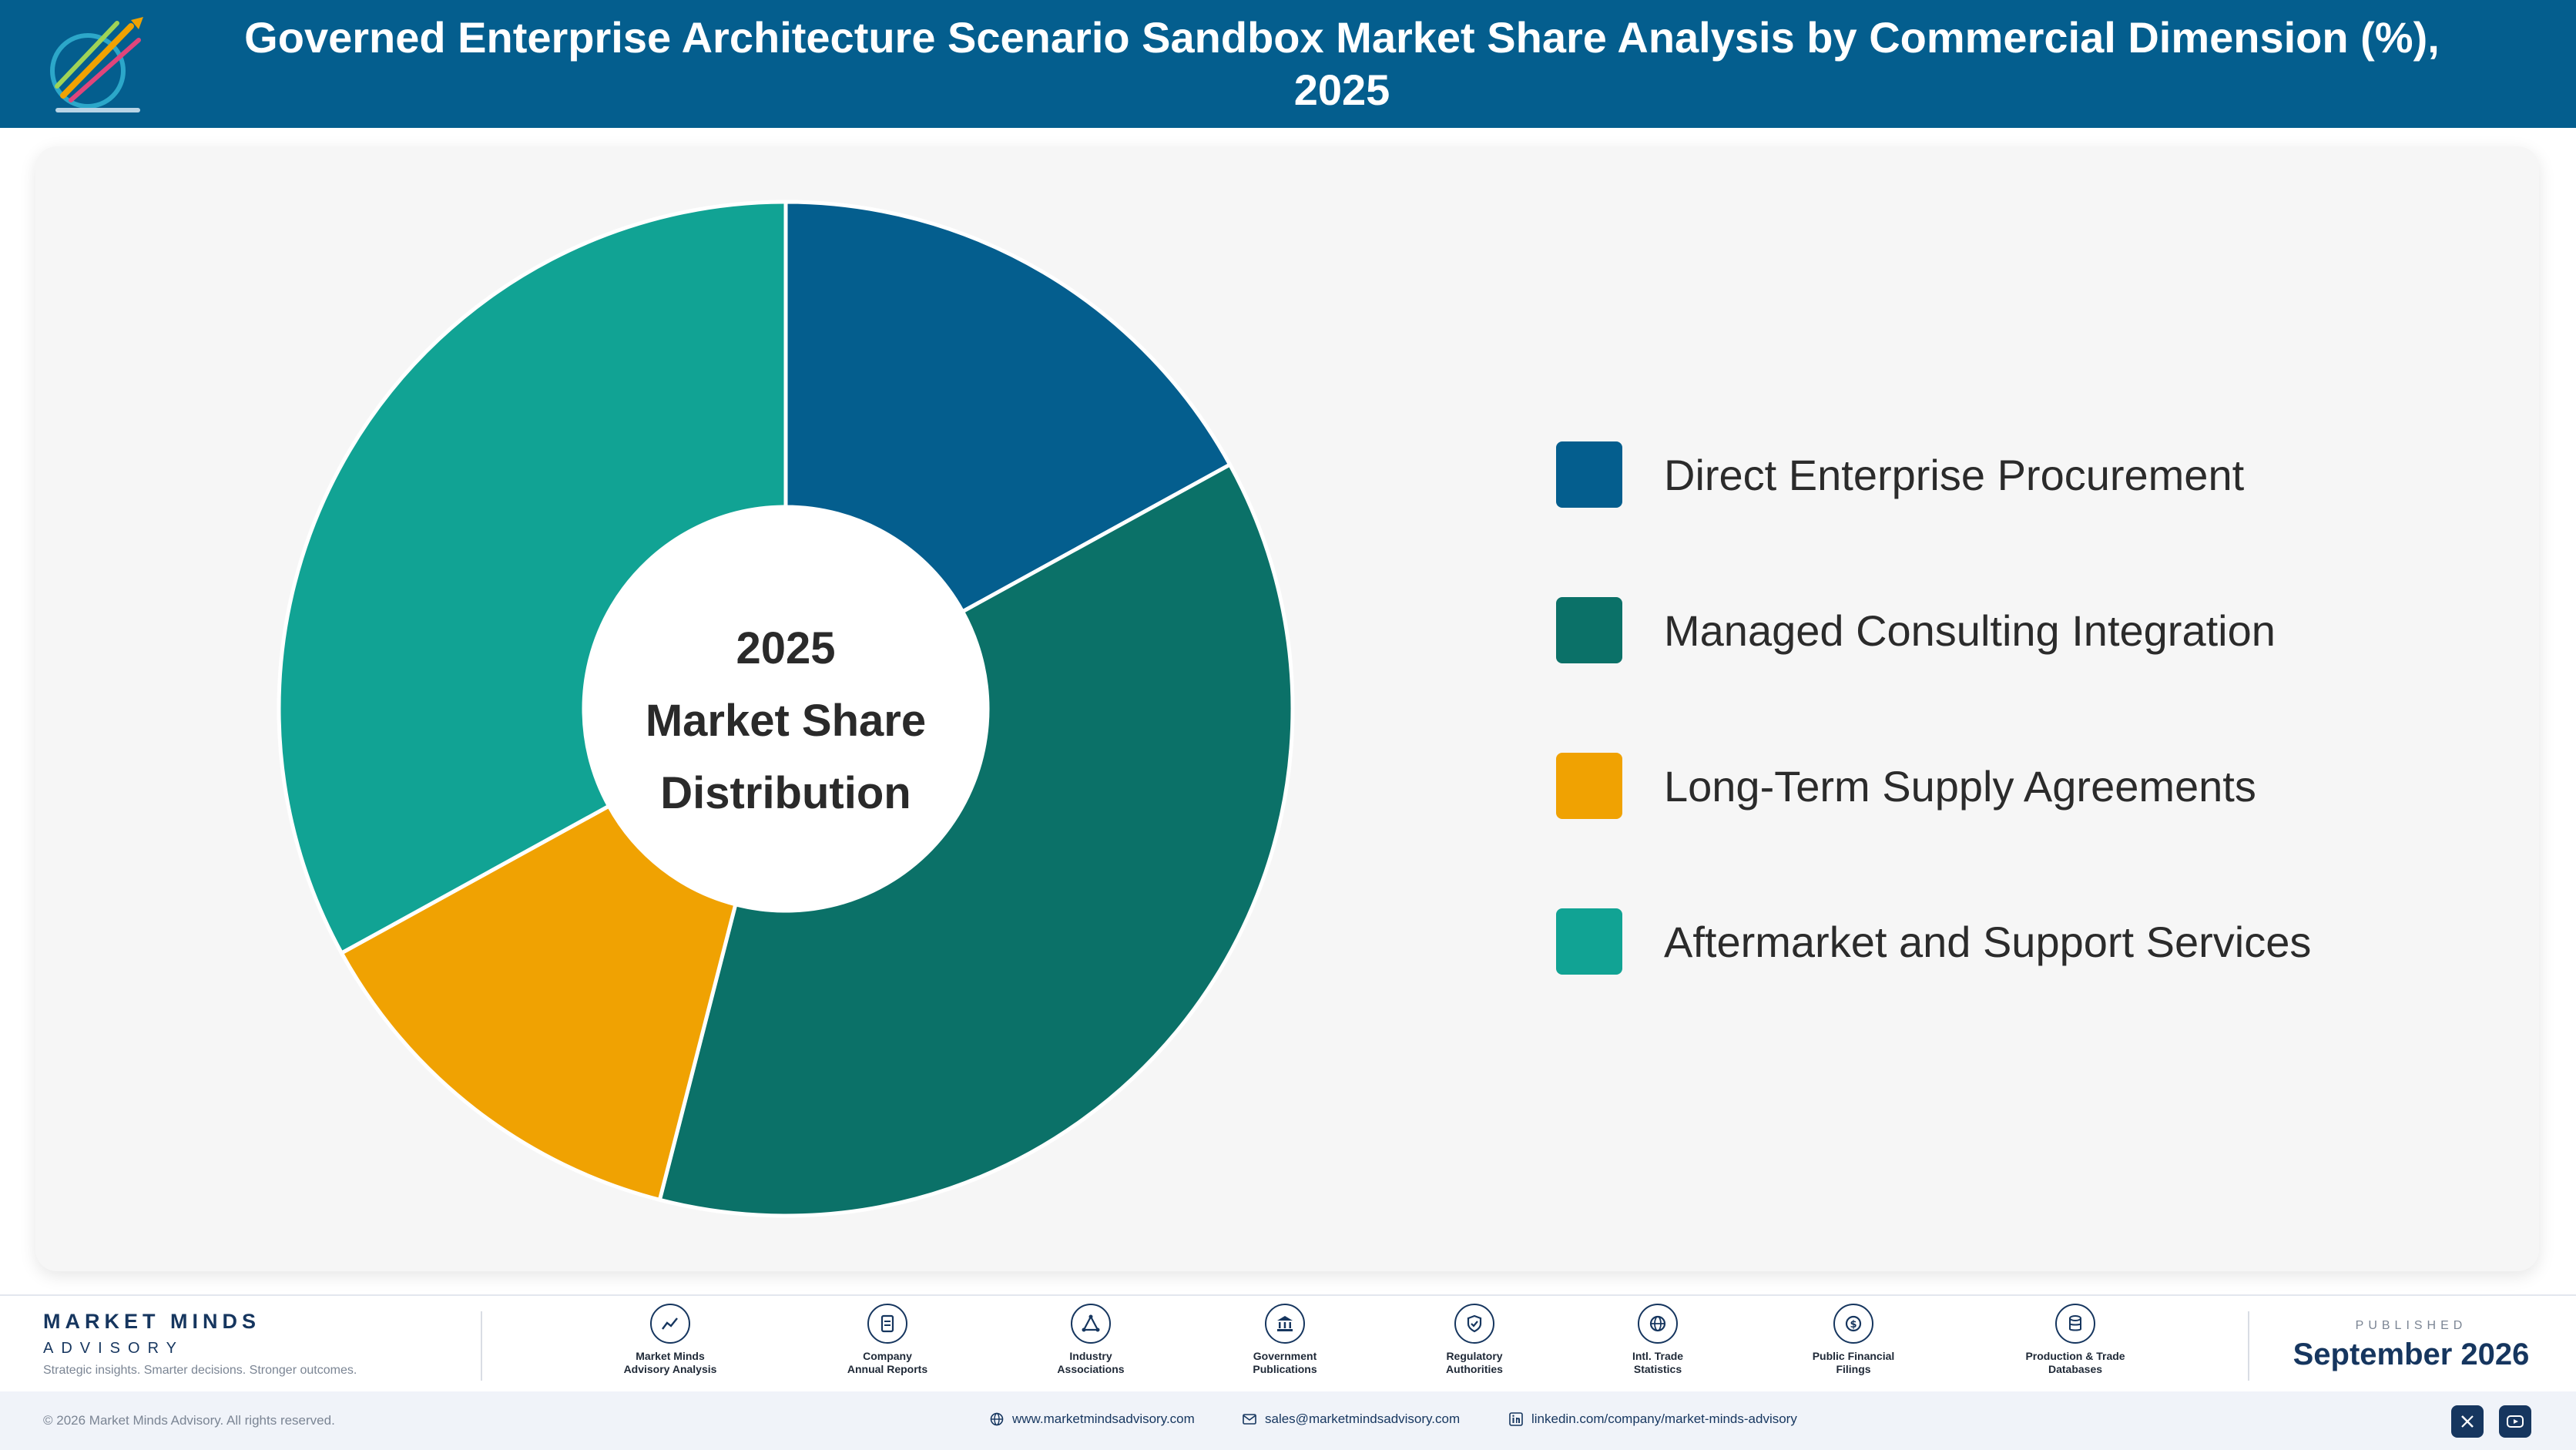 The image size is (2576, 1450). Describe the element at coordinates (670, 1324) in the screenshot. I see `chart-line-icon` at that location.